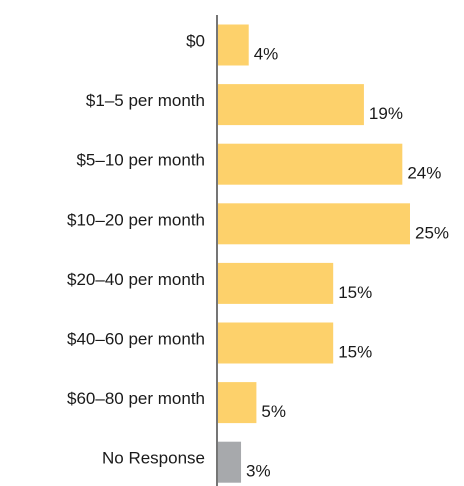 This screenshot has width=464, height=486. What do you see at coordinates (136, 398) in the screenshot?
I see `category-label: $60–80 per month` at bounding box center [136, 398].